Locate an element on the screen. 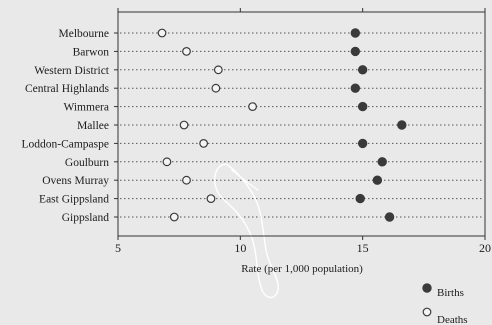 The width and height of the screenshot is (492, 325). legend-deaths-label: Deaths is located at coordinates (452, 319).